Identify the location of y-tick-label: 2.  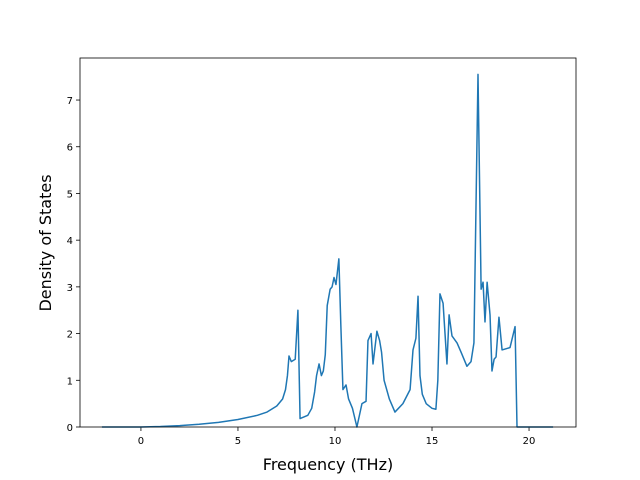
(70, 335).